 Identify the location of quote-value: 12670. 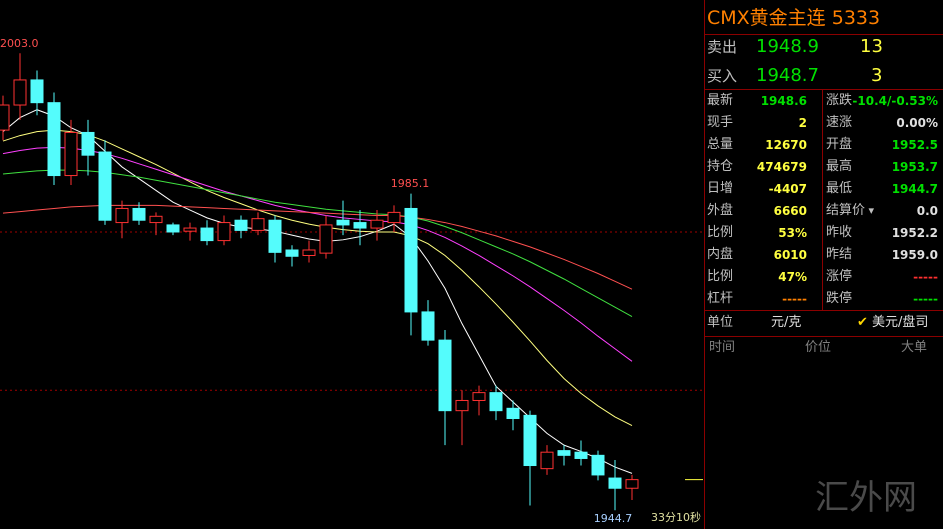
(786, 145).